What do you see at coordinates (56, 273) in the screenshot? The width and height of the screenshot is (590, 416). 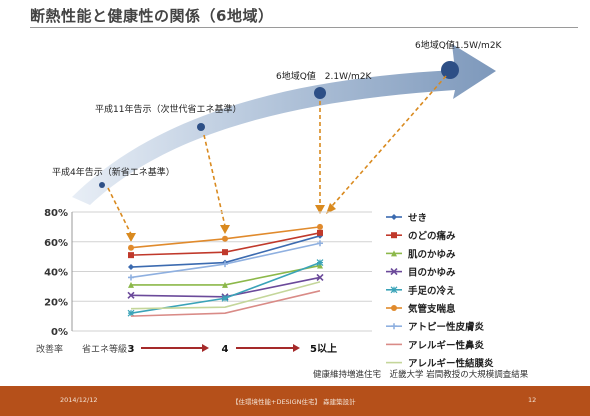 I see `y-tick-label: 40%` at bounding box center [56, 273].